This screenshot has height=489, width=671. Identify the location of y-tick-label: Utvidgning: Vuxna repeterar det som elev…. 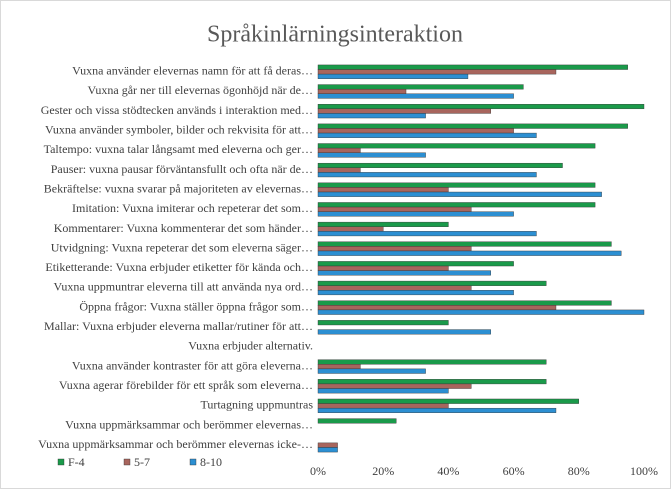
(182, 247).